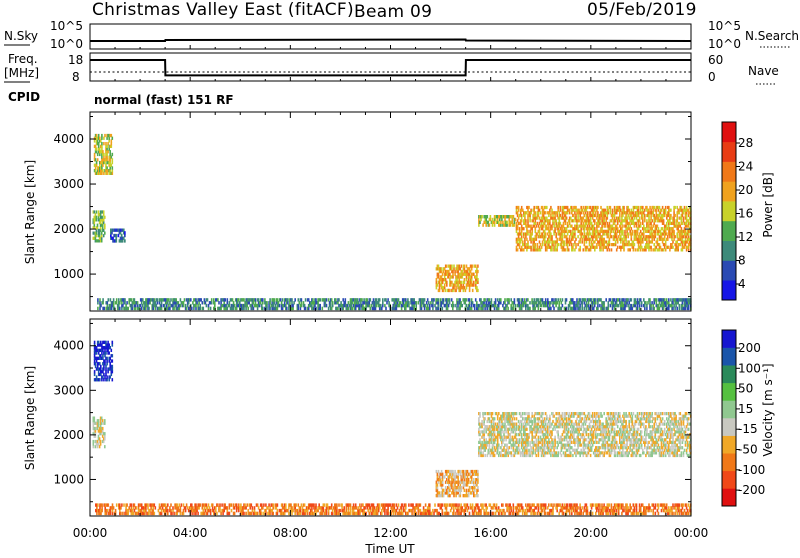 This screenshot has height=558, width=800. I want to click on colorbar-tick-label: 12, so click(745, 237).